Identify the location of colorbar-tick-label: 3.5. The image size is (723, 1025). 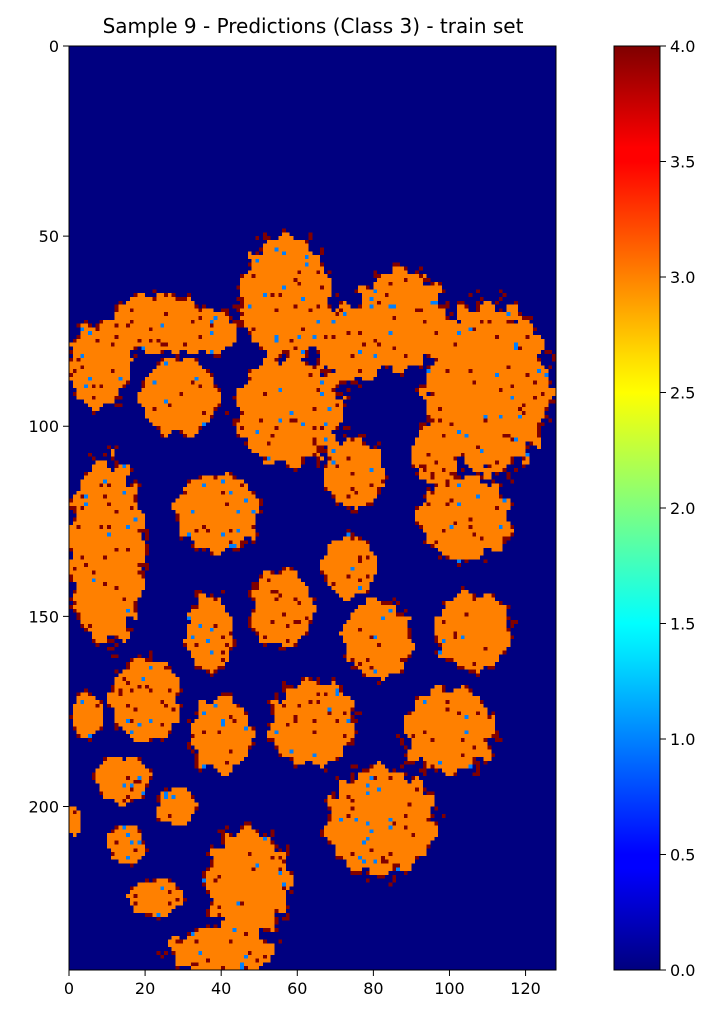
(682, 162).